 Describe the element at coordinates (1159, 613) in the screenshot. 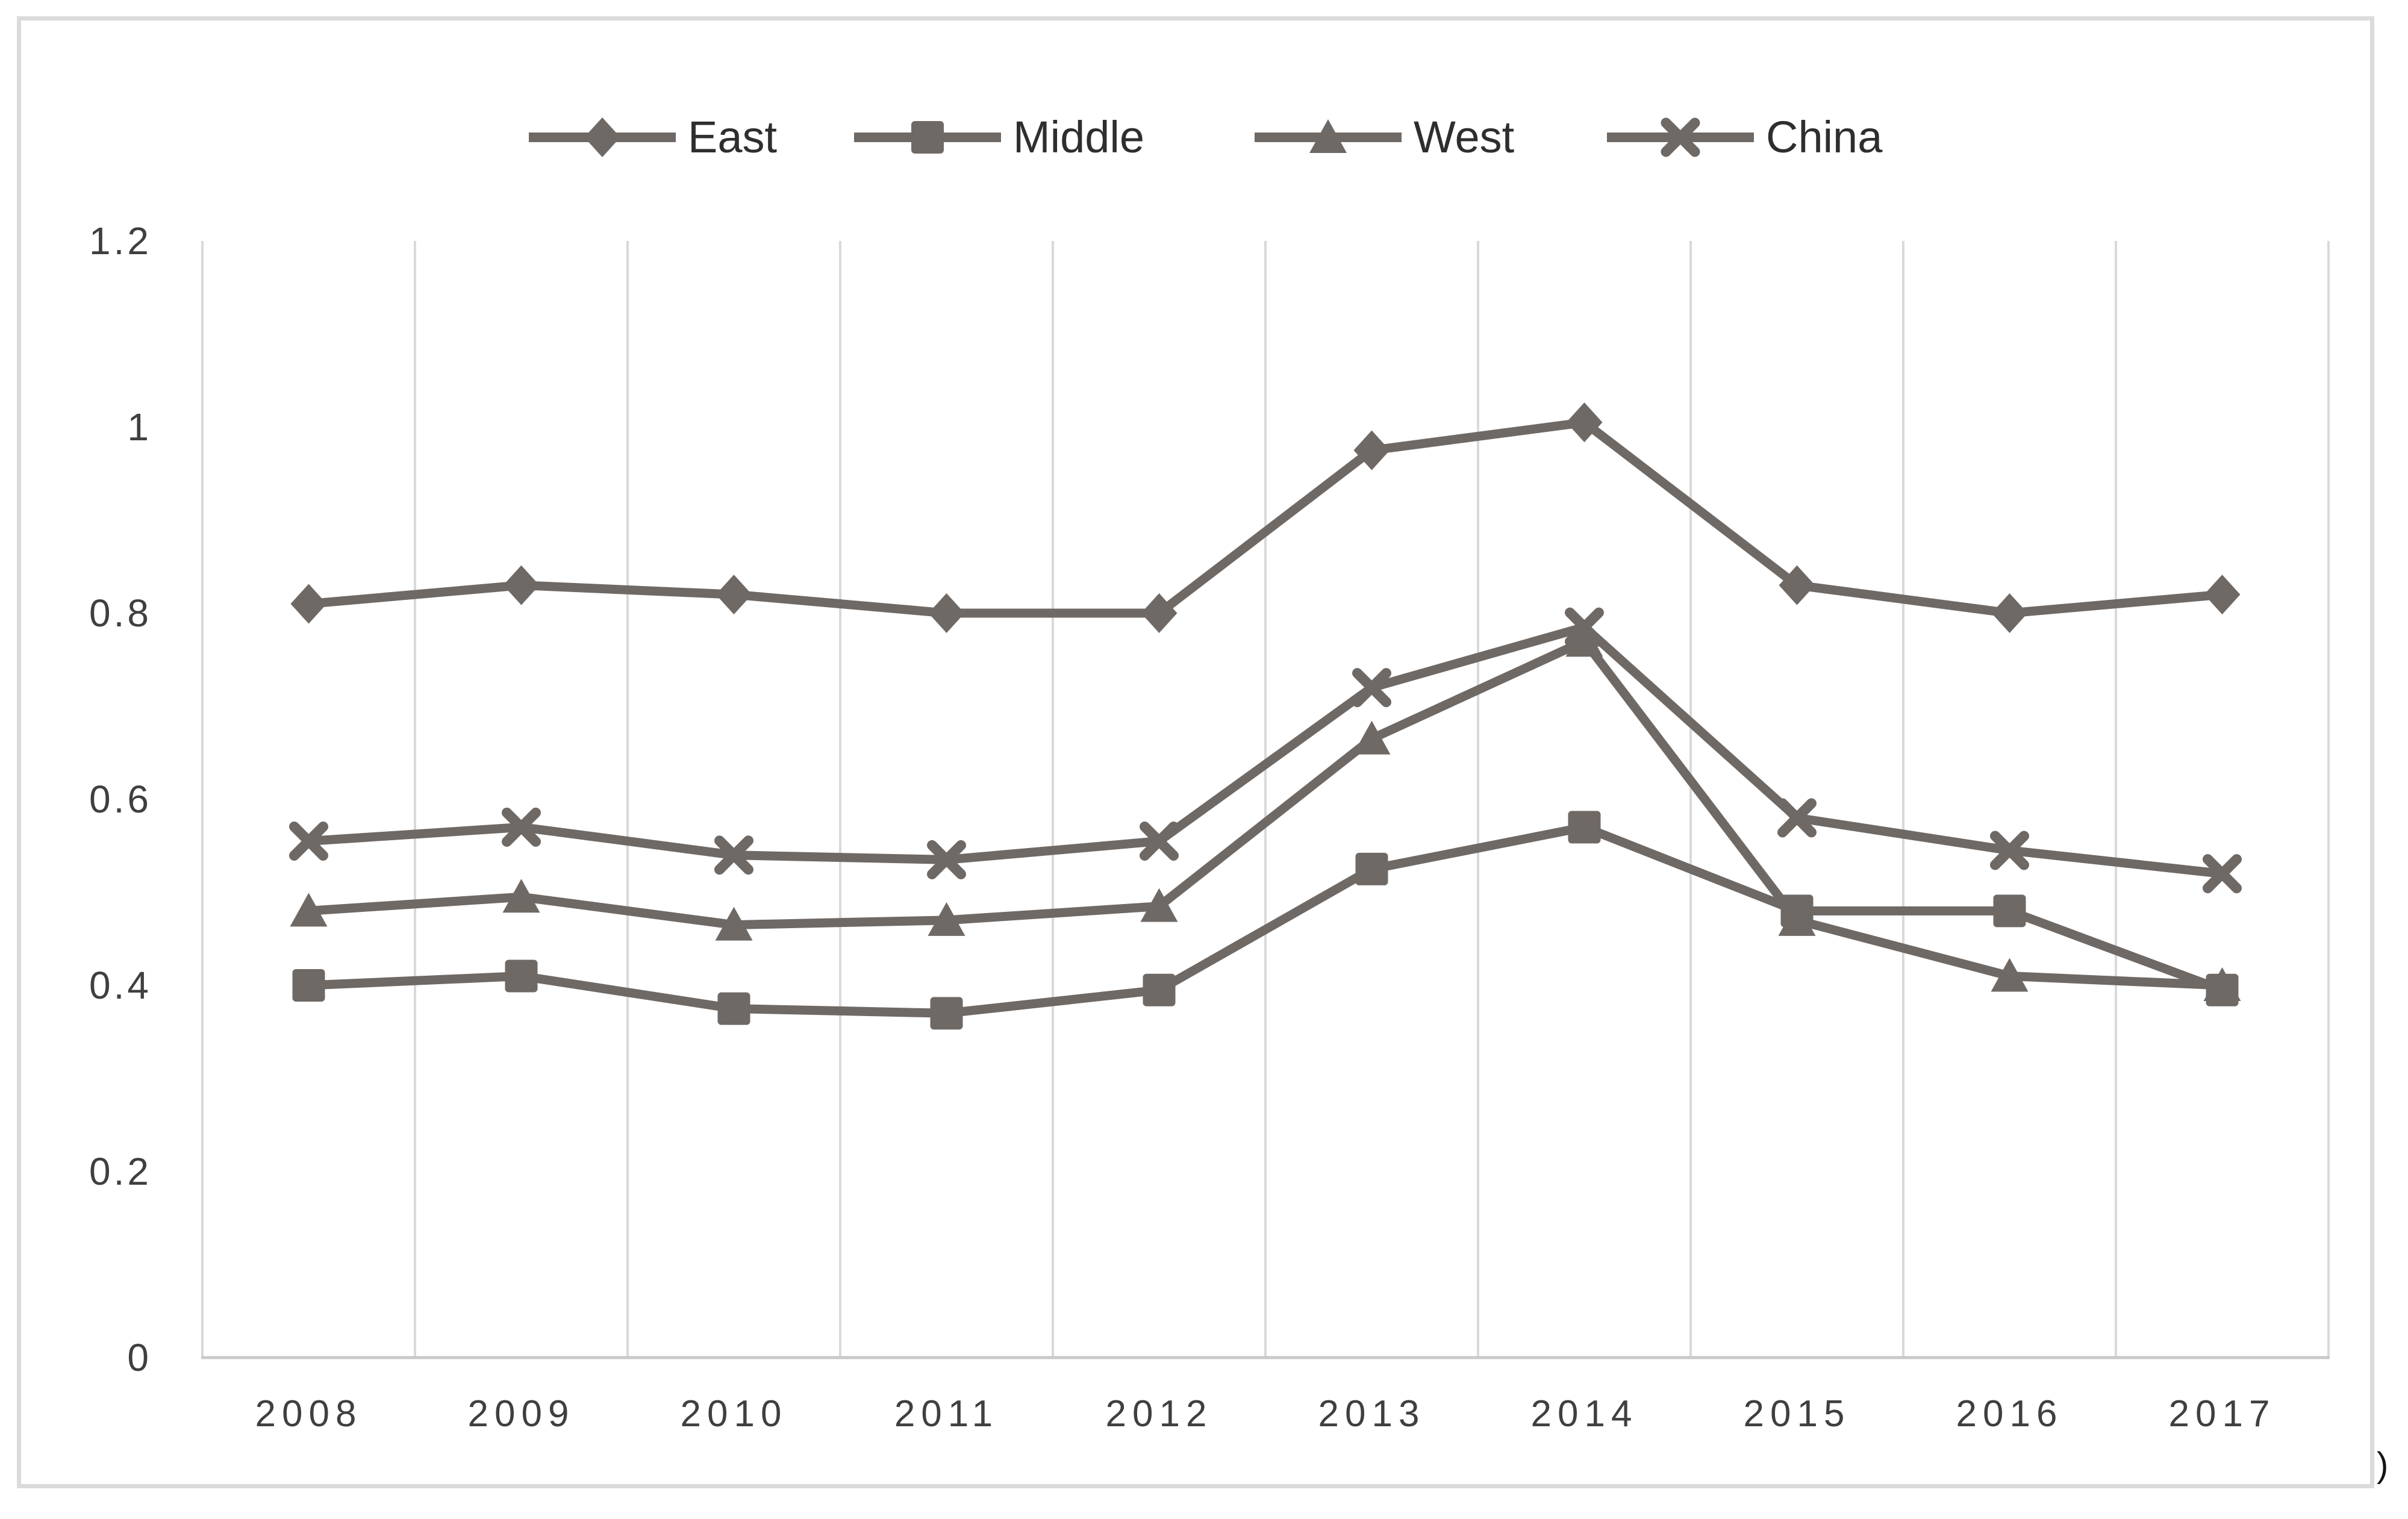

I see `series-marker-east-2012` at that location.